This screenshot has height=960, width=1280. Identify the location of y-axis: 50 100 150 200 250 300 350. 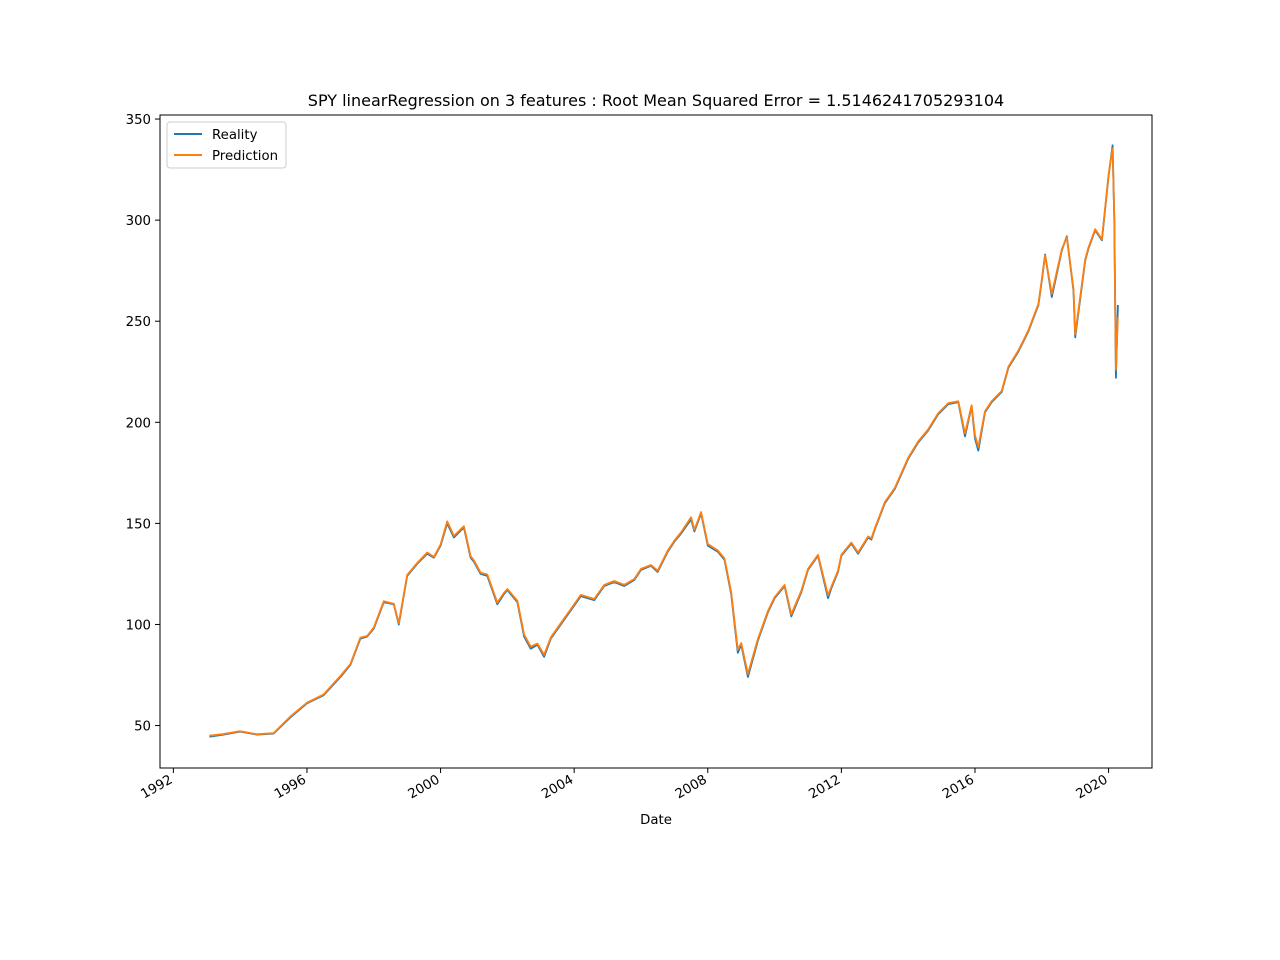
(143, 424).